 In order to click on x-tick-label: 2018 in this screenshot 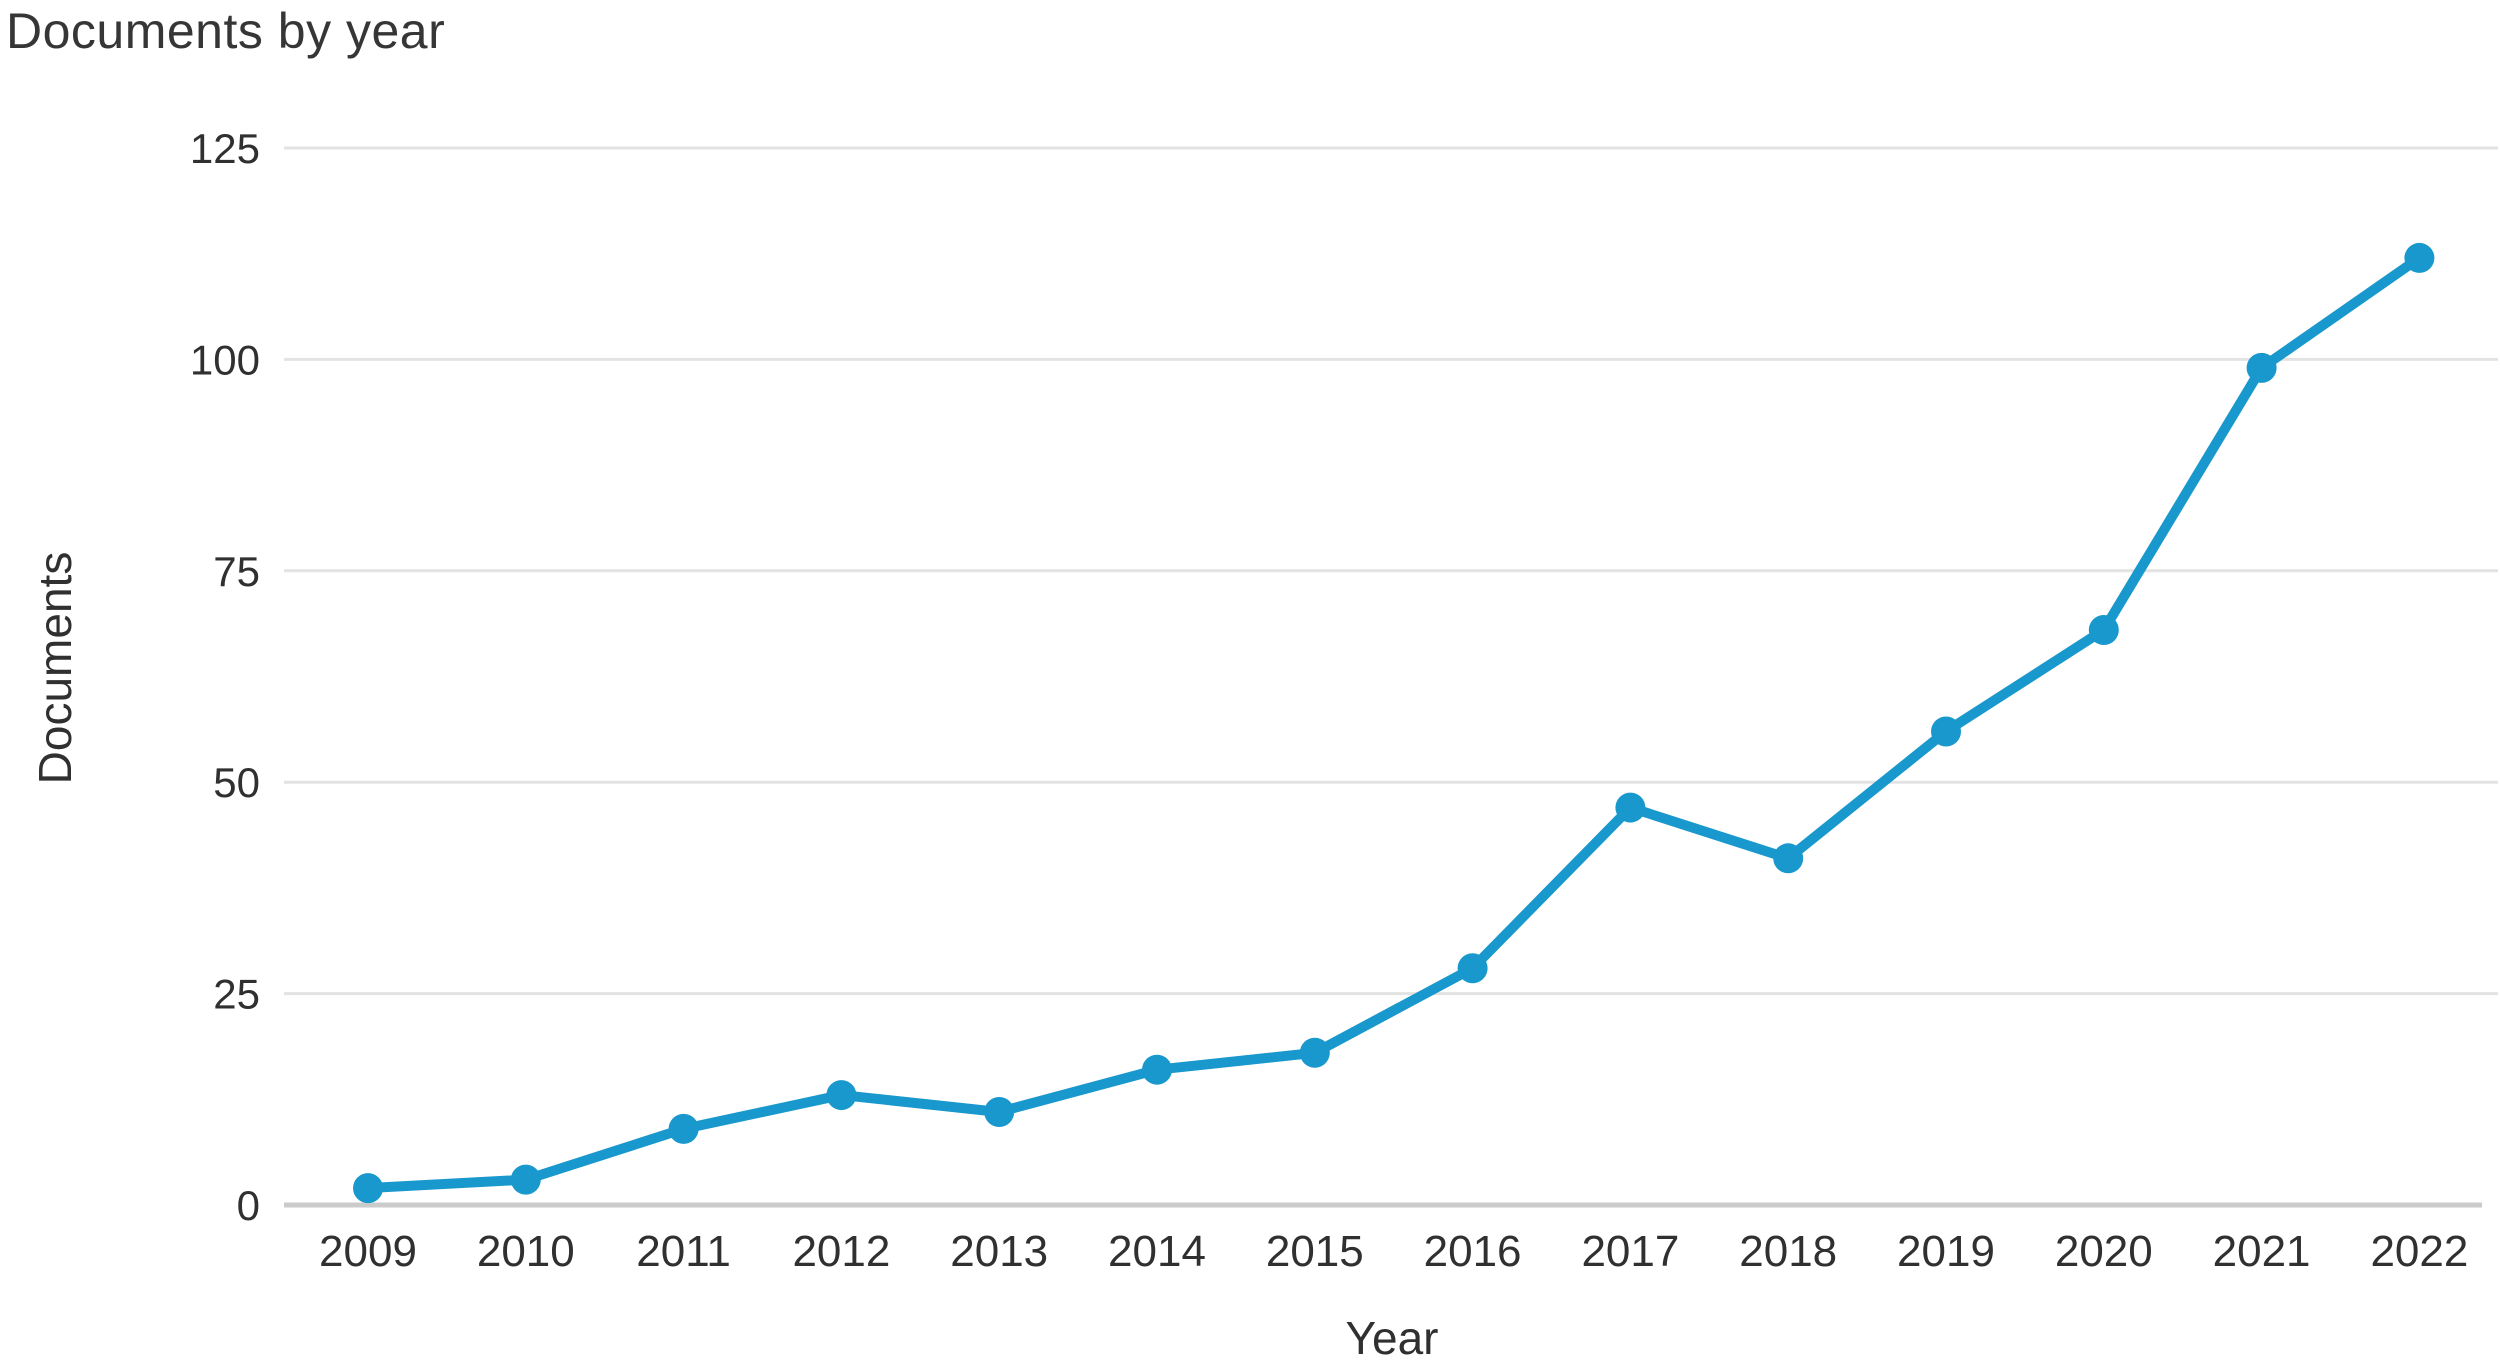, I will do `click(1788, 1251)`.